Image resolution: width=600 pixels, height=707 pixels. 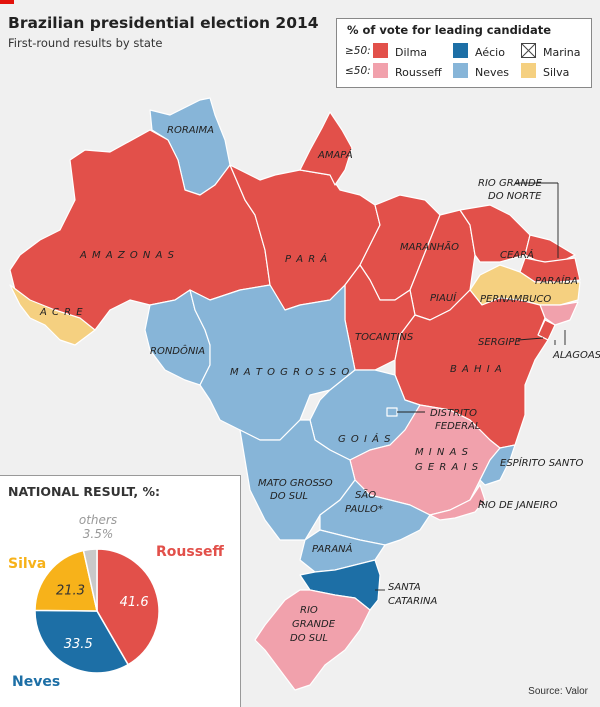 I want to click on label-piaui: PIAUÍ, so click(x=443, y=297).